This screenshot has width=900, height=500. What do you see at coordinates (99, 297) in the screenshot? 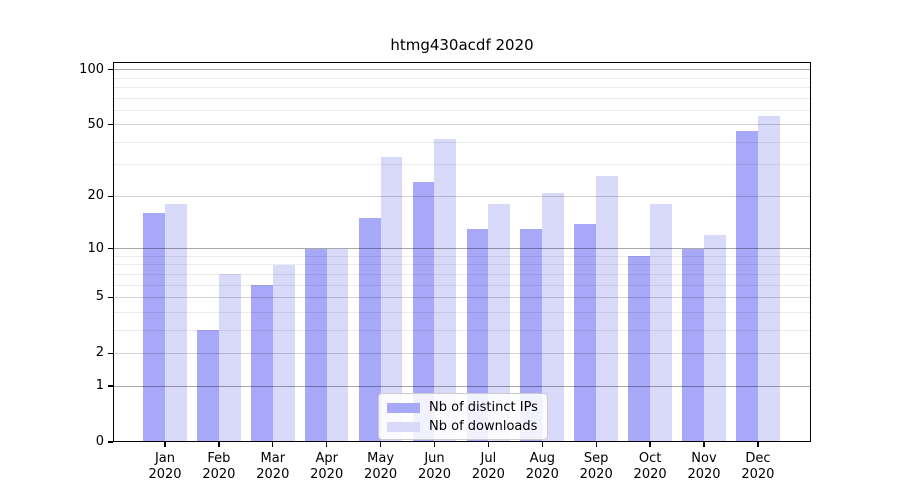
I see `y-tick-label-5: 5` at bounding box center [99, 297].